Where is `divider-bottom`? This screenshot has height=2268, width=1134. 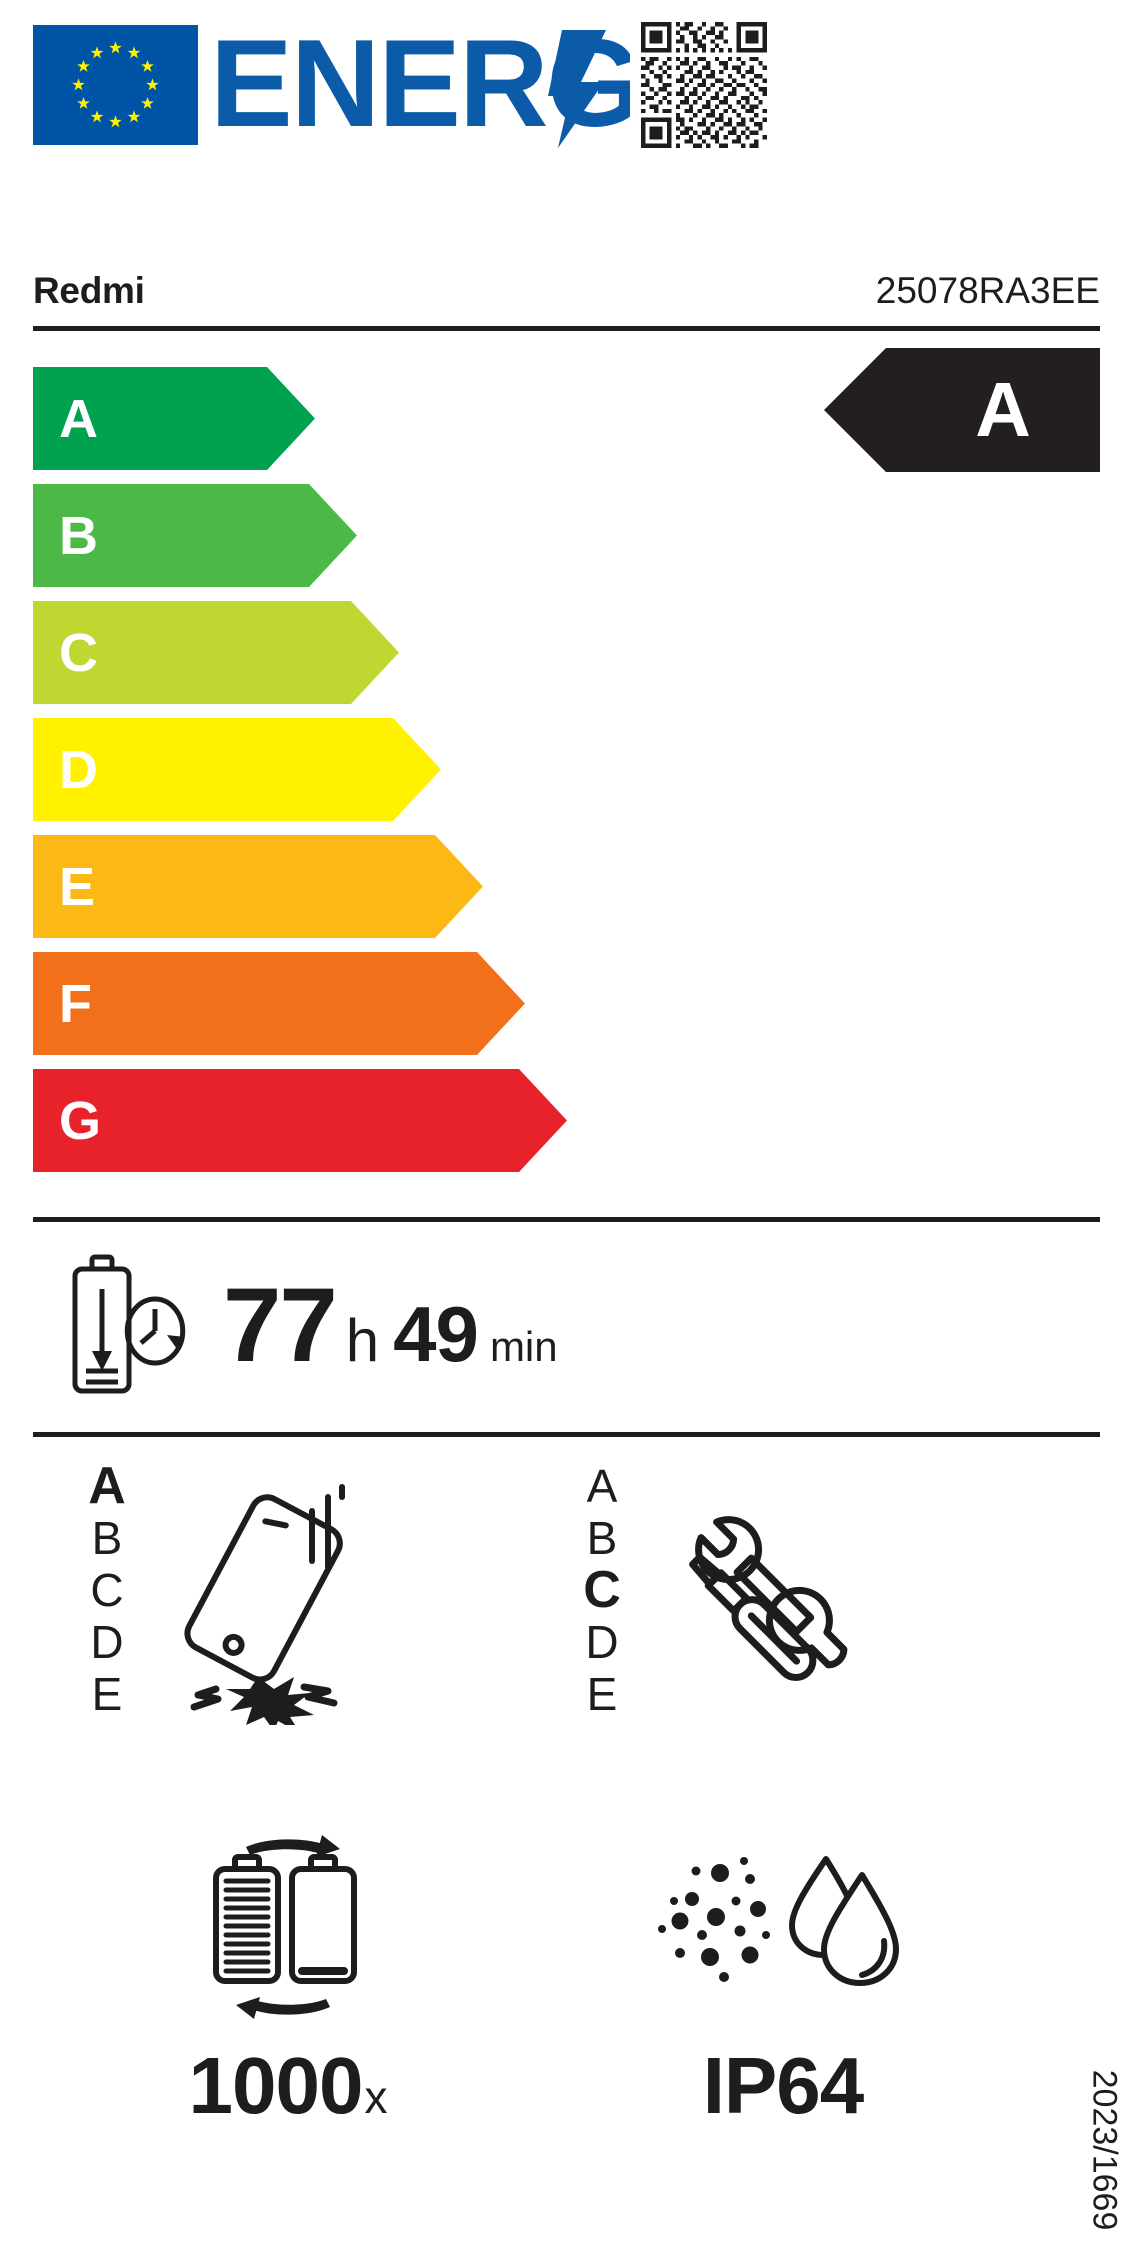
divider-bottom is located at coordinates (566, 1434).